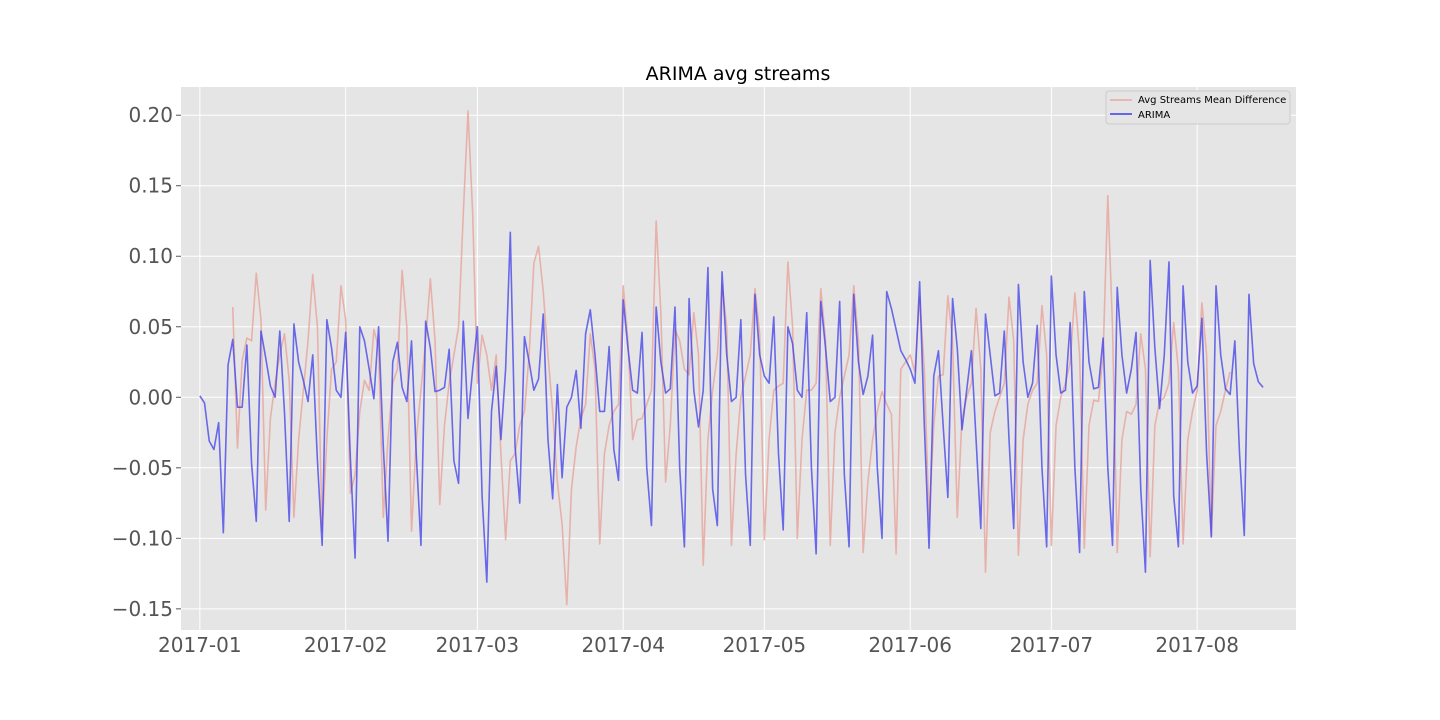  I want to click on x-tick-label: 2017-02, so click(346, 645).